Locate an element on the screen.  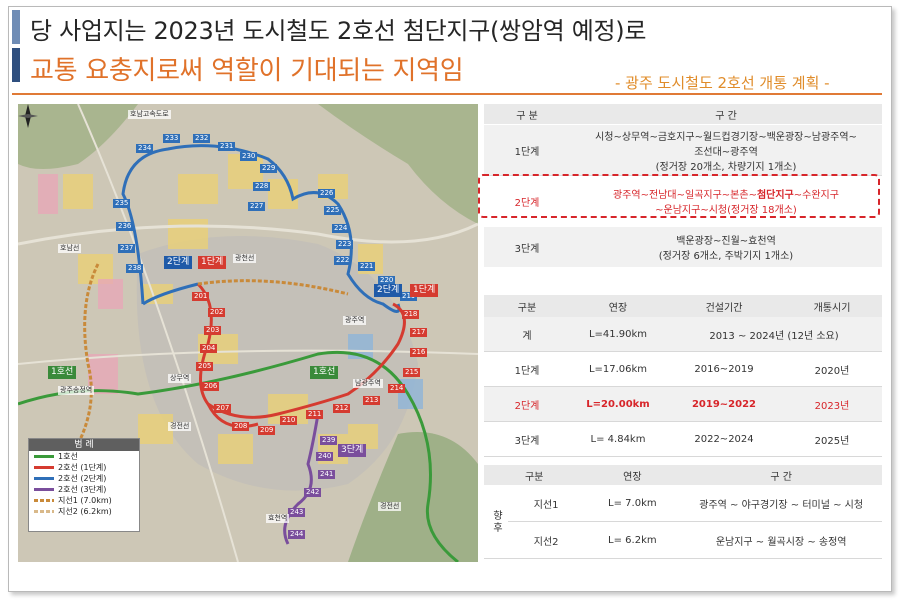
legend-label: 2호선 (1단계) is located at coordinates (82, 467).